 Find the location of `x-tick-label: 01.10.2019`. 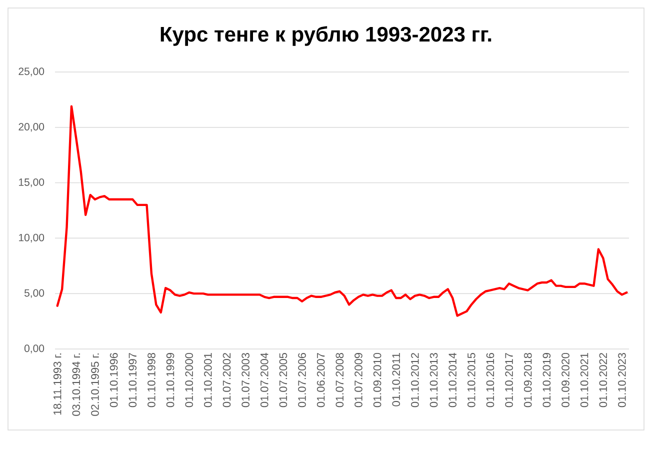

x-tick-label: 01.10.2019 is located at coordinates (546, 380).